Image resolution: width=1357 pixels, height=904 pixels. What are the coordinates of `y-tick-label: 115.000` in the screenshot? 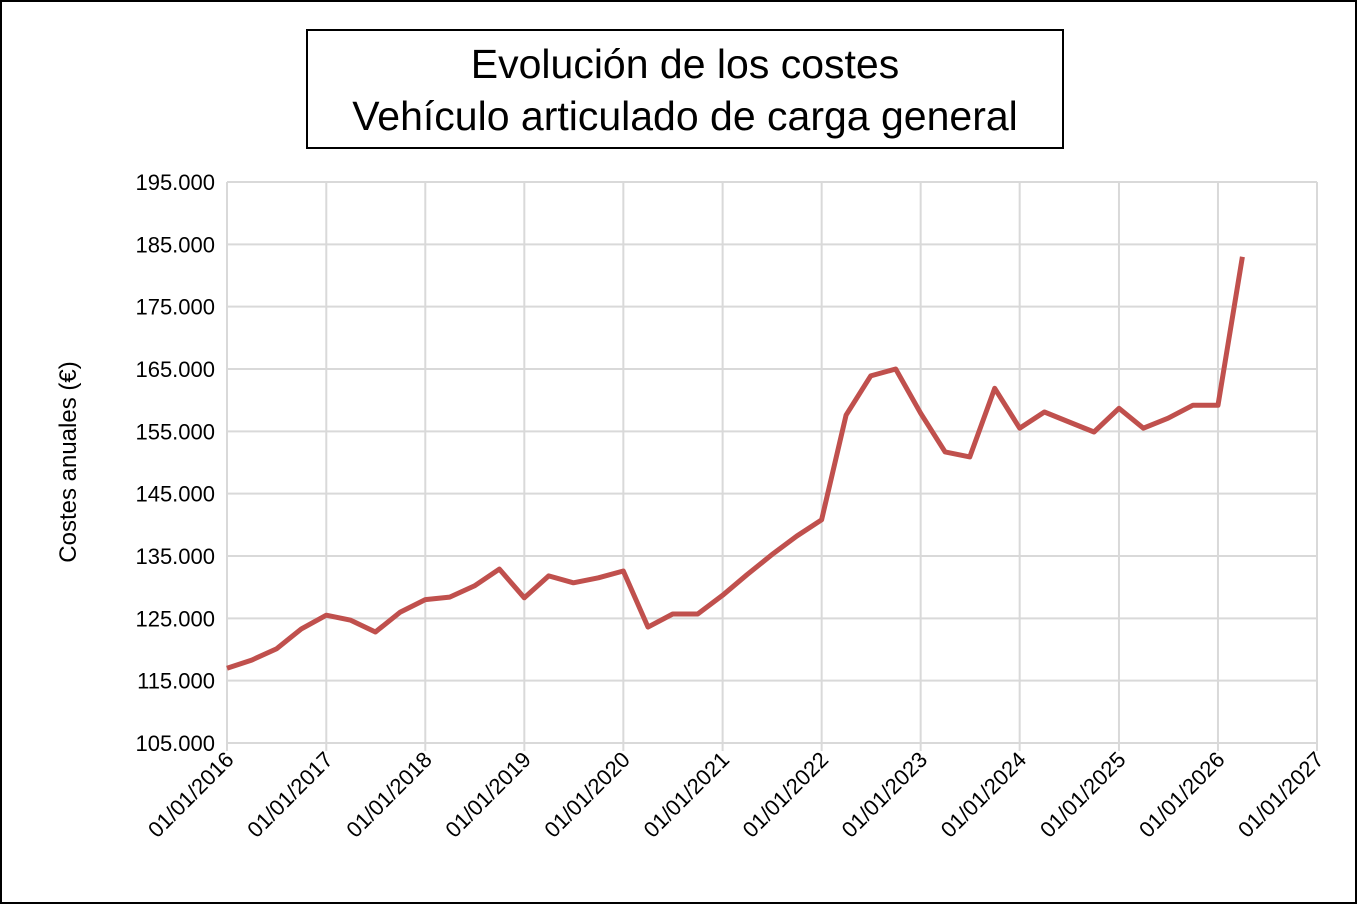 It's located at (176, 681).